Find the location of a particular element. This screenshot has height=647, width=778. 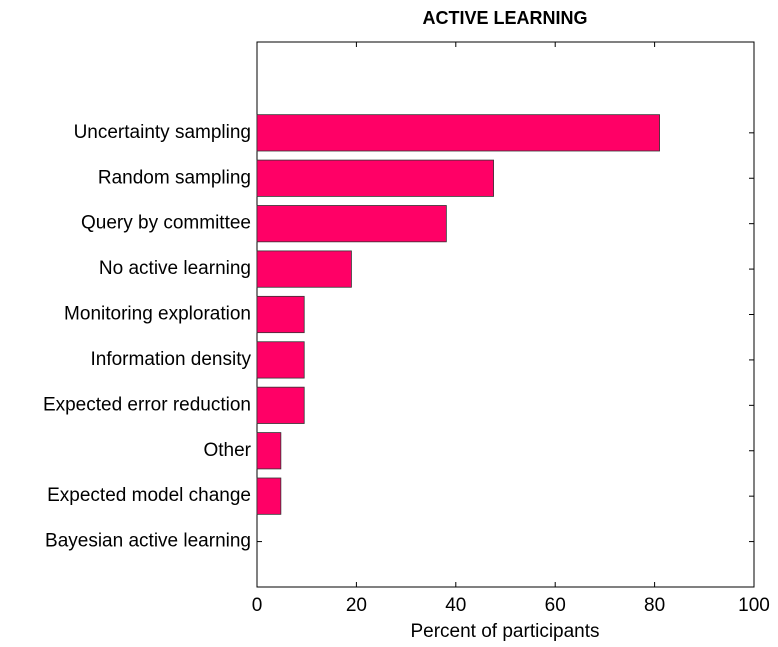

y-tick-label: Expected model change is located at coordinates (149, 495).